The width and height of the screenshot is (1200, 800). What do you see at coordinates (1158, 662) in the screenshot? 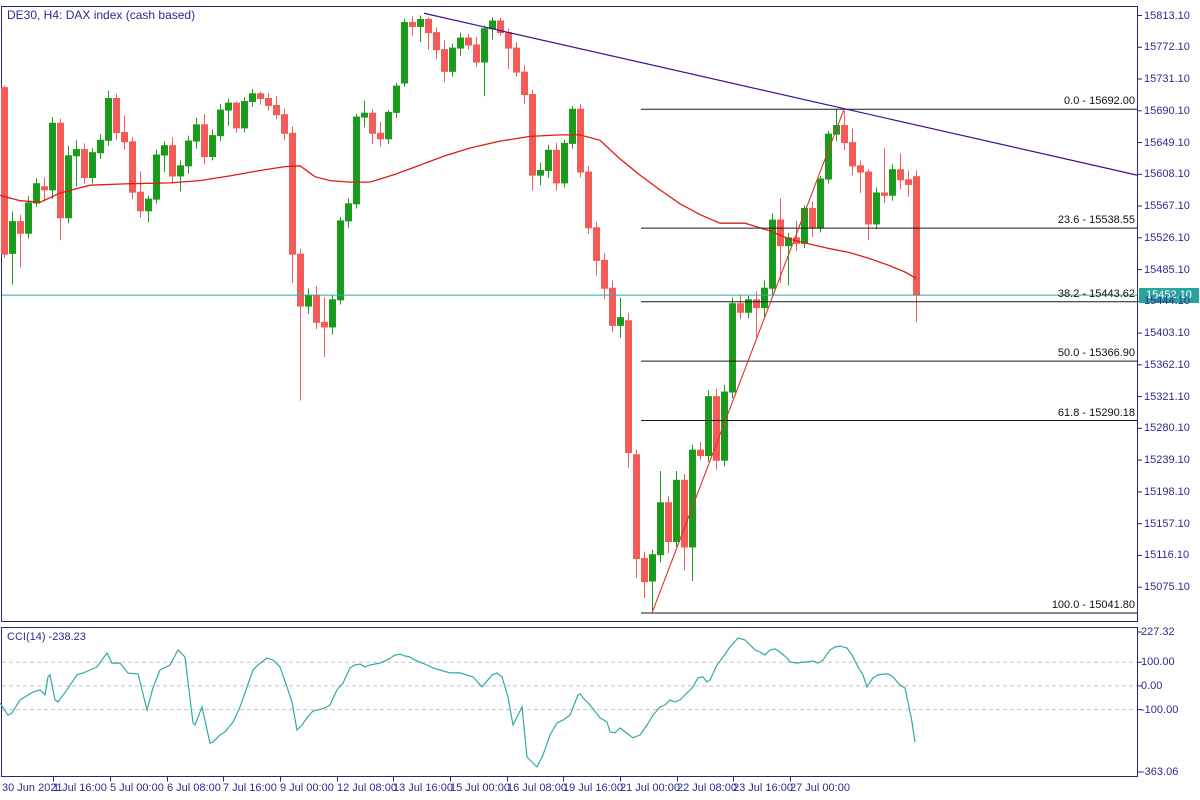
I see `cci-scale-label: 100.00` at bounding box center [1158, 662].